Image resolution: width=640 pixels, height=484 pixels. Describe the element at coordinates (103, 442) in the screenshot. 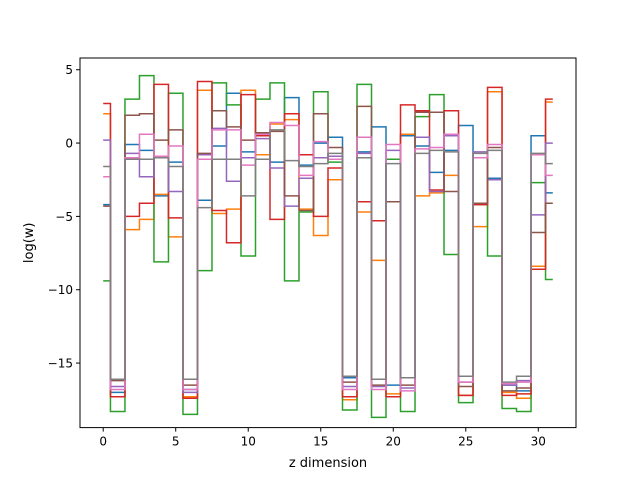

I see `x-tick-label: 0` at that location.